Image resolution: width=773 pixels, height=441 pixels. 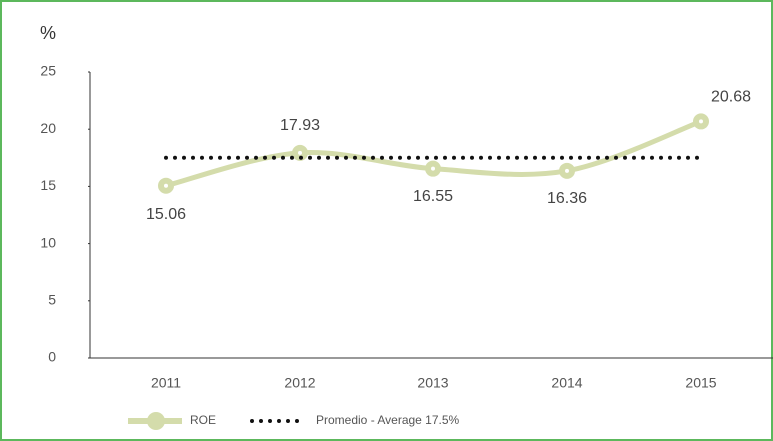 What do you see at coordinates (566, 383) in the screenshot?
I see `x-tick-label: 2014` at bounding box center [566, 383].